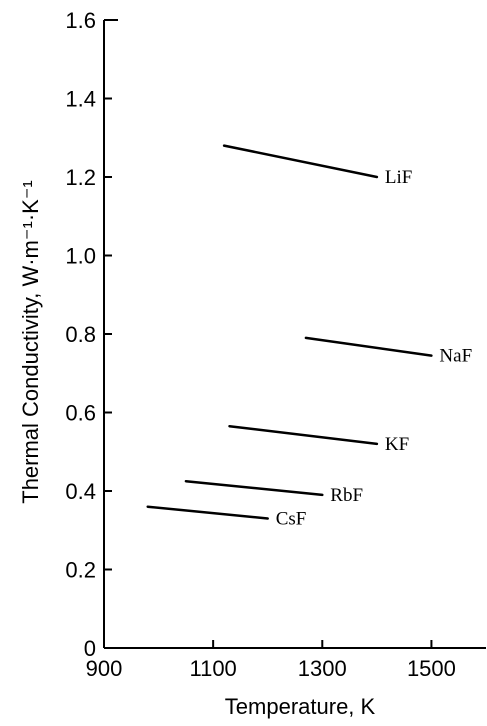 The height and width of the screenshot is (726, 487). What do you see at coordinates (80, 177) in the screenshot?
I see `y-tick-label: 1.2` at bounding box center [80, 177].